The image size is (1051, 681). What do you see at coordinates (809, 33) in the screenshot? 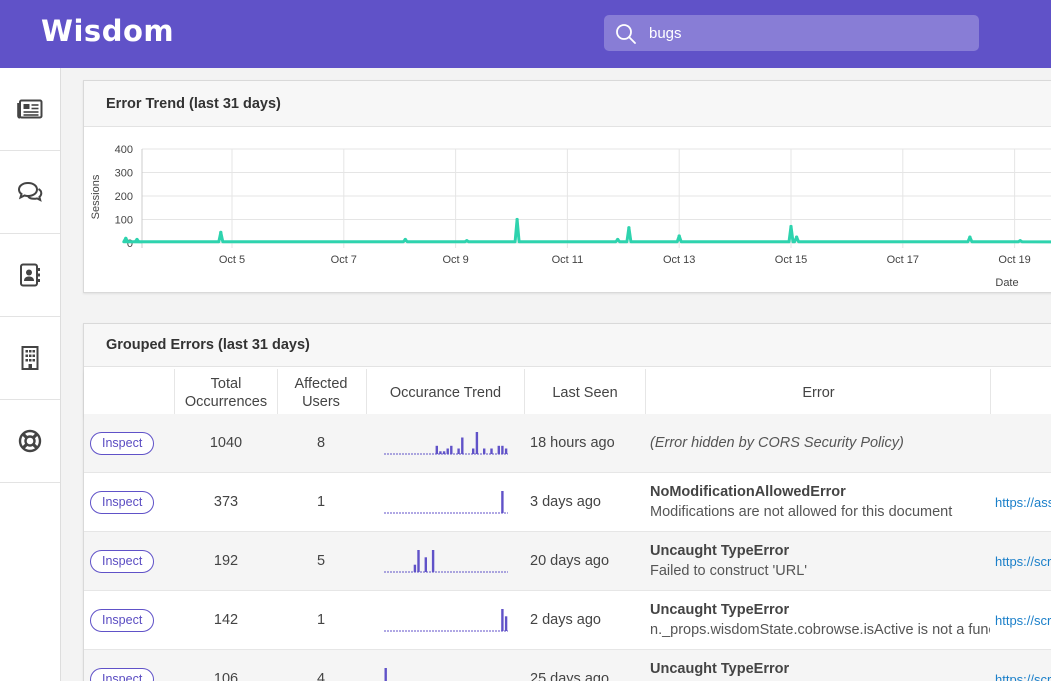
I see `search-input` at bounding box center [809, 33].